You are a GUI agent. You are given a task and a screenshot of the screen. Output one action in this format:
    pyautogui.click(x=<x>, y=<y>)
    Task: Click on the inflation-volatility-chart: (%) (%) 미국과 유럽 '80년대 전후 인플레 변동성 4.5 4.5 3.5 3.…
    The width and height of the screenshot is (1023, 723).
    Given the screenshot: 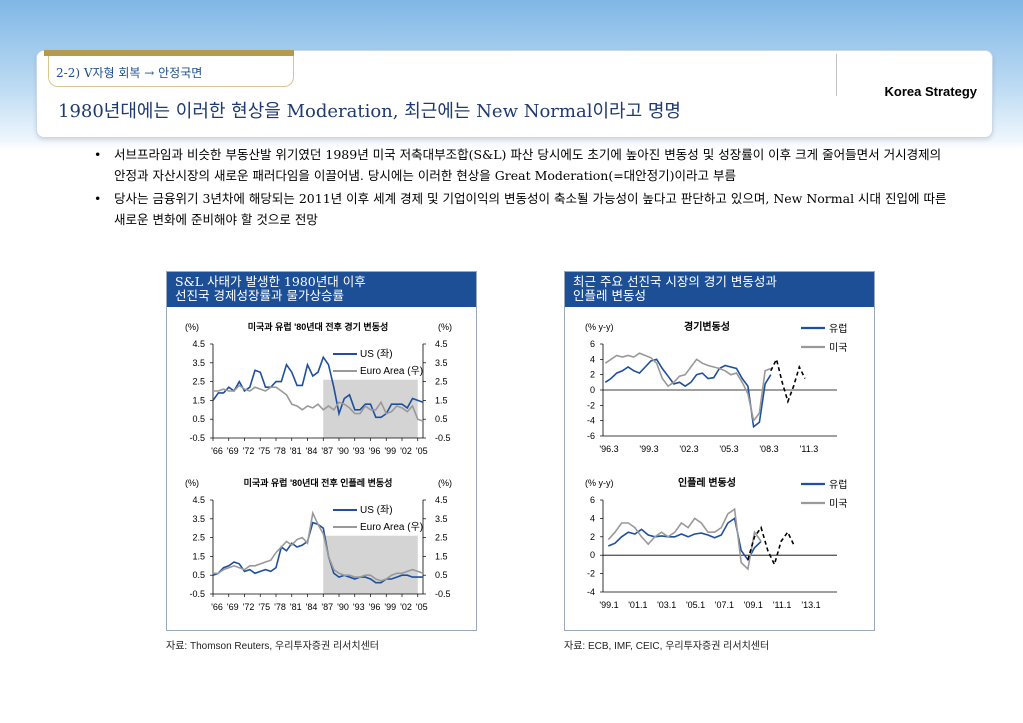 What is the action you would take?
    pyautogui.click(x=318, y=544)
    